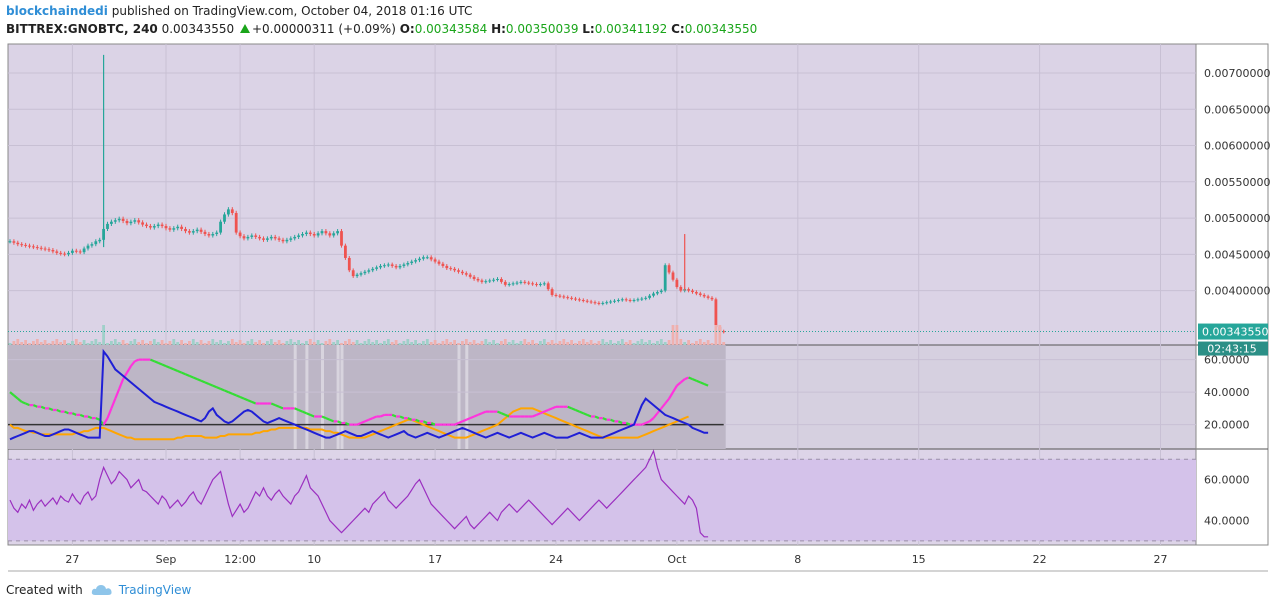 Image resolution: width=1274 pixels, height=608 pixels. I want to click on time-axis-label: 27, so click(72, 559).